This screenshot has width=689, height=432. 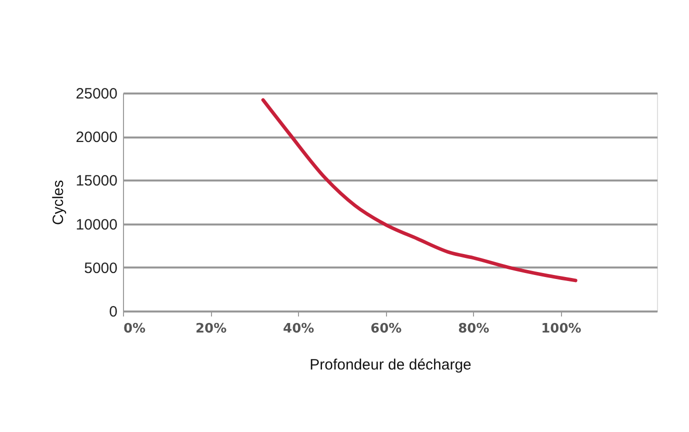 What do you see at coordinates (561, 329) in the screenshot?
I see `x-tick-label: 100%` at bounding box center [561, 329].